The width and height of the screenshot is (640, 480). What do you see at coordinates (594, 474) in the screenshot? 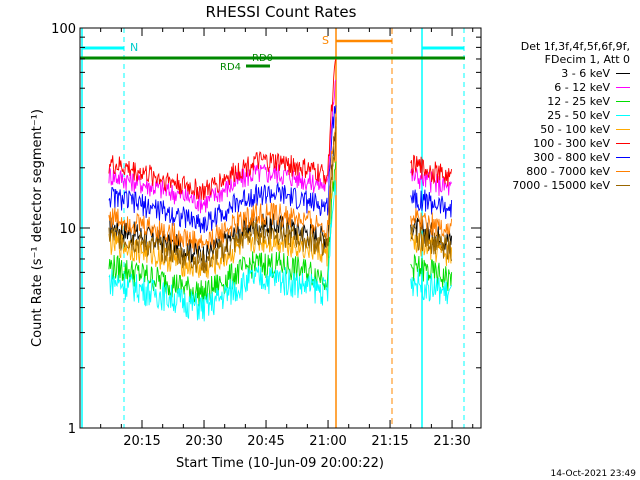
I see `footer-date: 14-Oct-2021 23:49` at bounding box center [594, 474].